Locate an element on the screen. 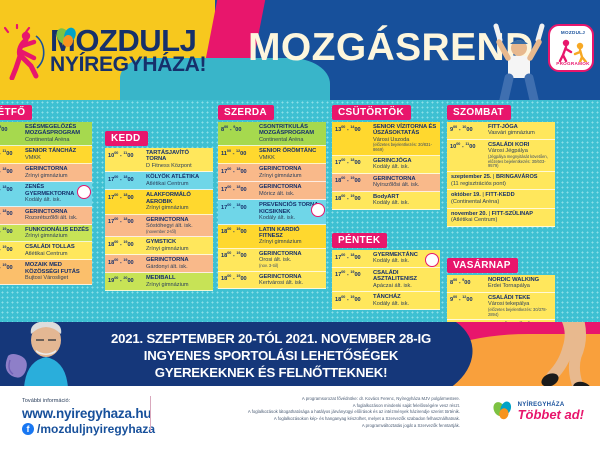 The image size is (600, 460). event-place: Kertvárosi ált. isk. is located at coordinates (281, 282).